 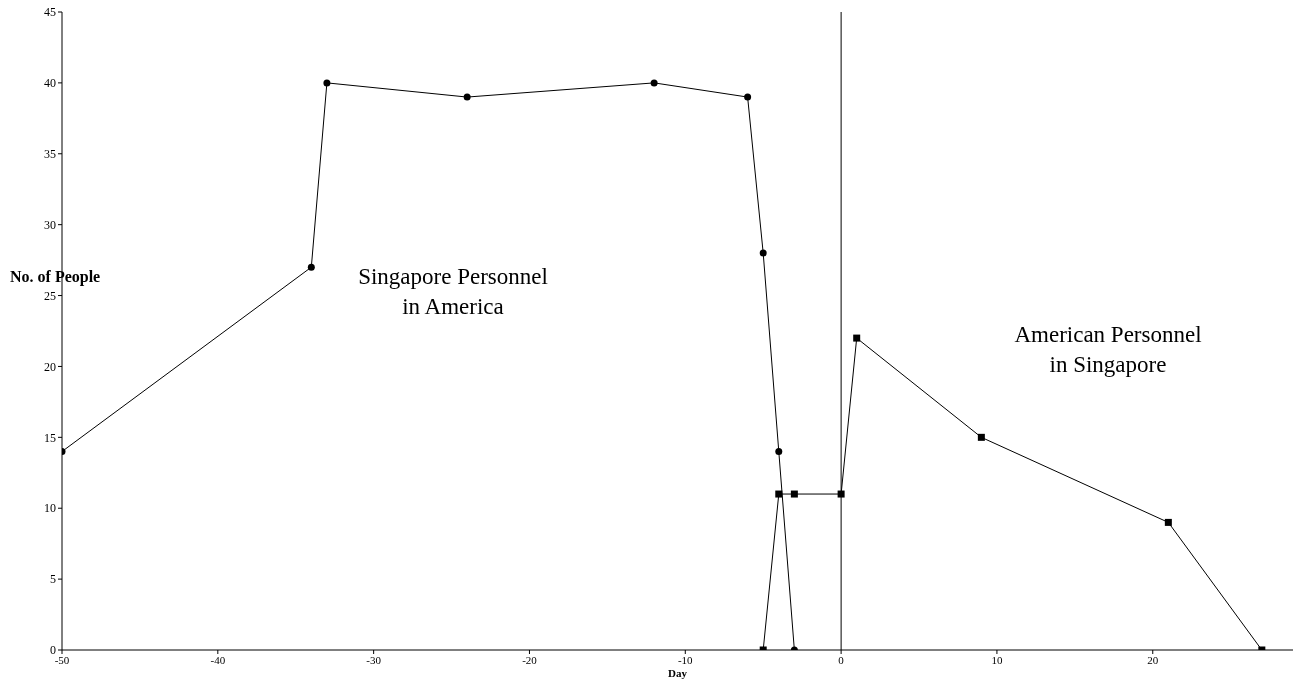 I want to click on x-axis-title: Day, so click(x=678, y=673).